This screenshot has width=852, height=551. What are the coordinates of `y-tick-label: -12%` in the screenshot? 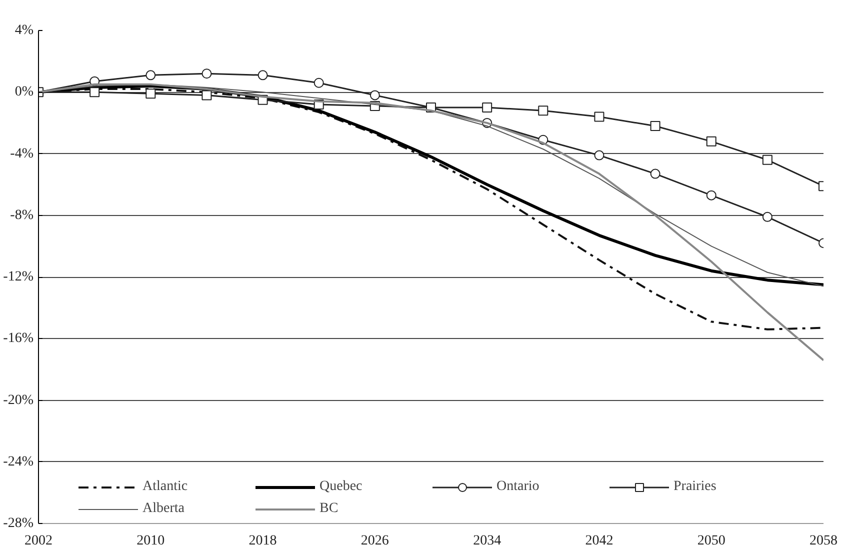 It's located at (18, 277).